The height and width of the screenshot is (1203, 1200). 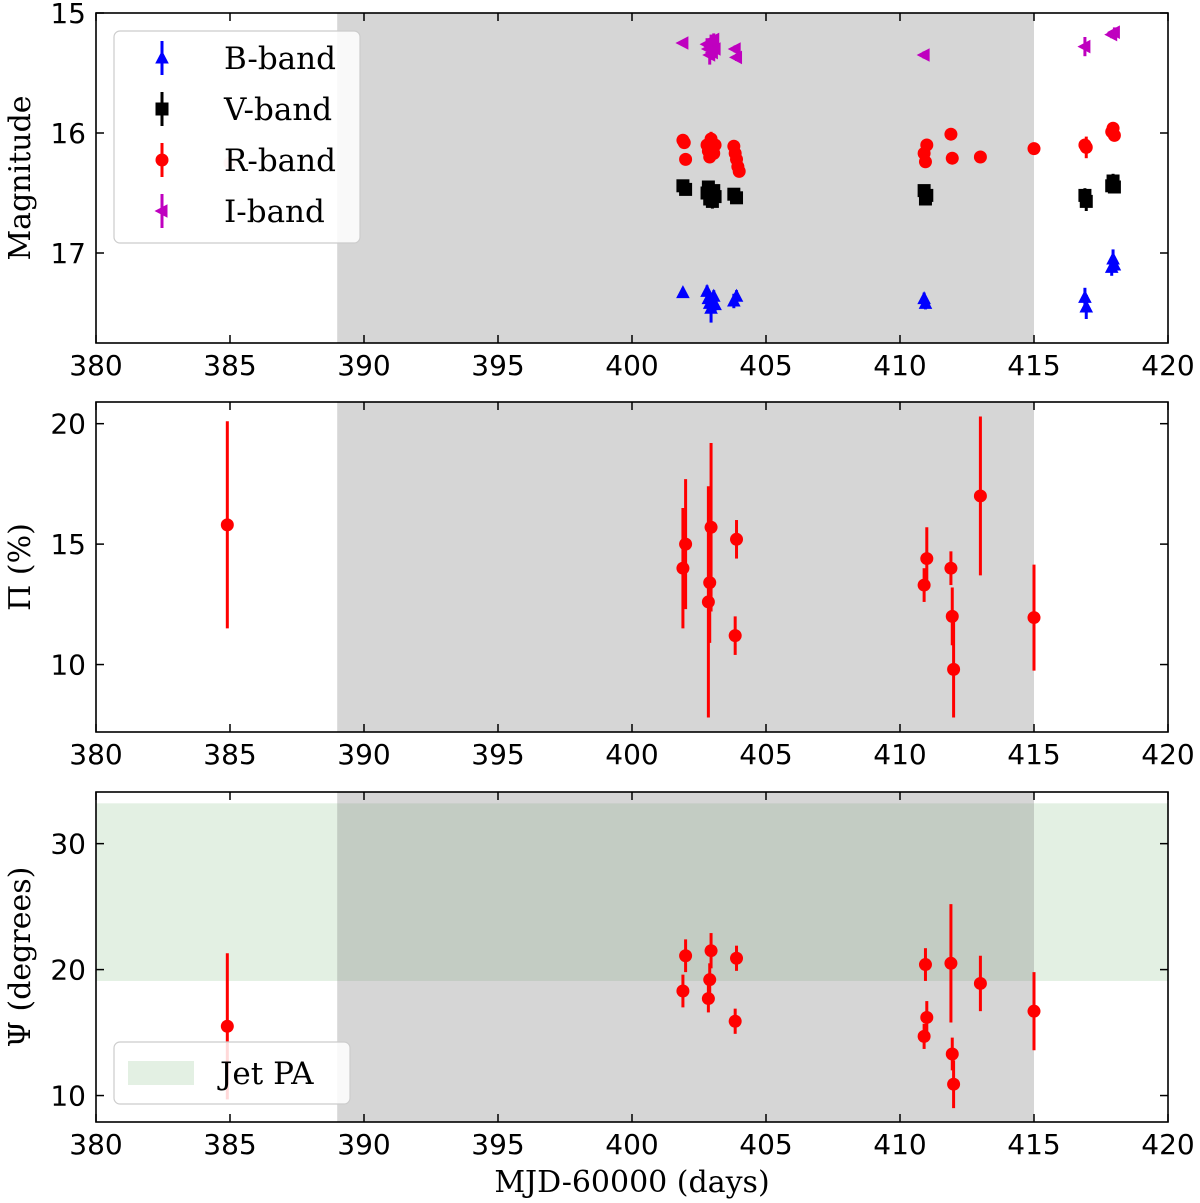 I want to click on legend: Jet PA, so click(x=232, y=1073).